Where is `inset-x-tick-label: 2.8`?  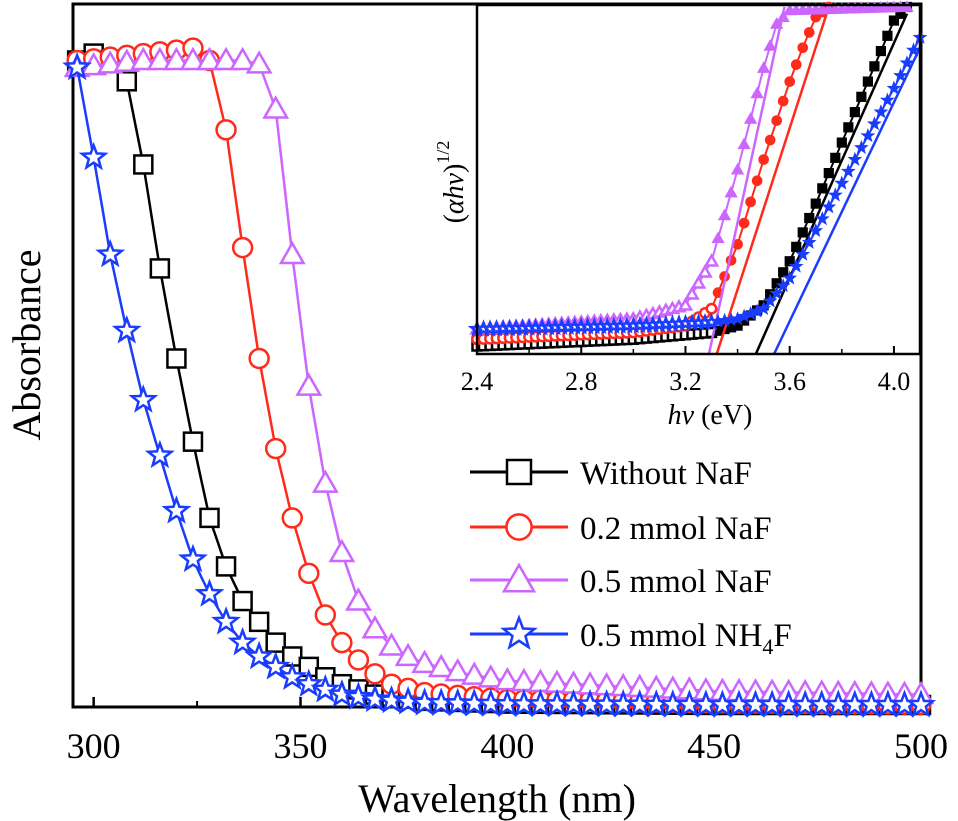 inset-x-tick-label: 2.8 is located at coordinates (581, 381).